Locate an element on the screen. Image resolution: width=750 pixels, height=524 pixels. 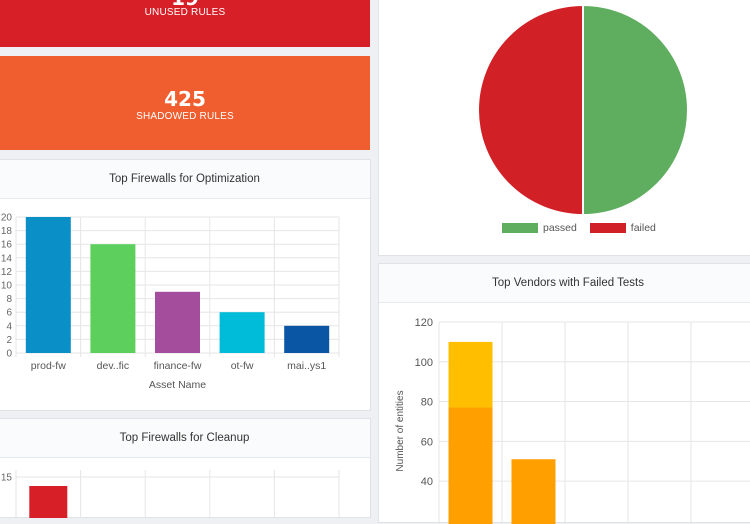
y-tick-label: 80 is located at coordinates (427, 403).